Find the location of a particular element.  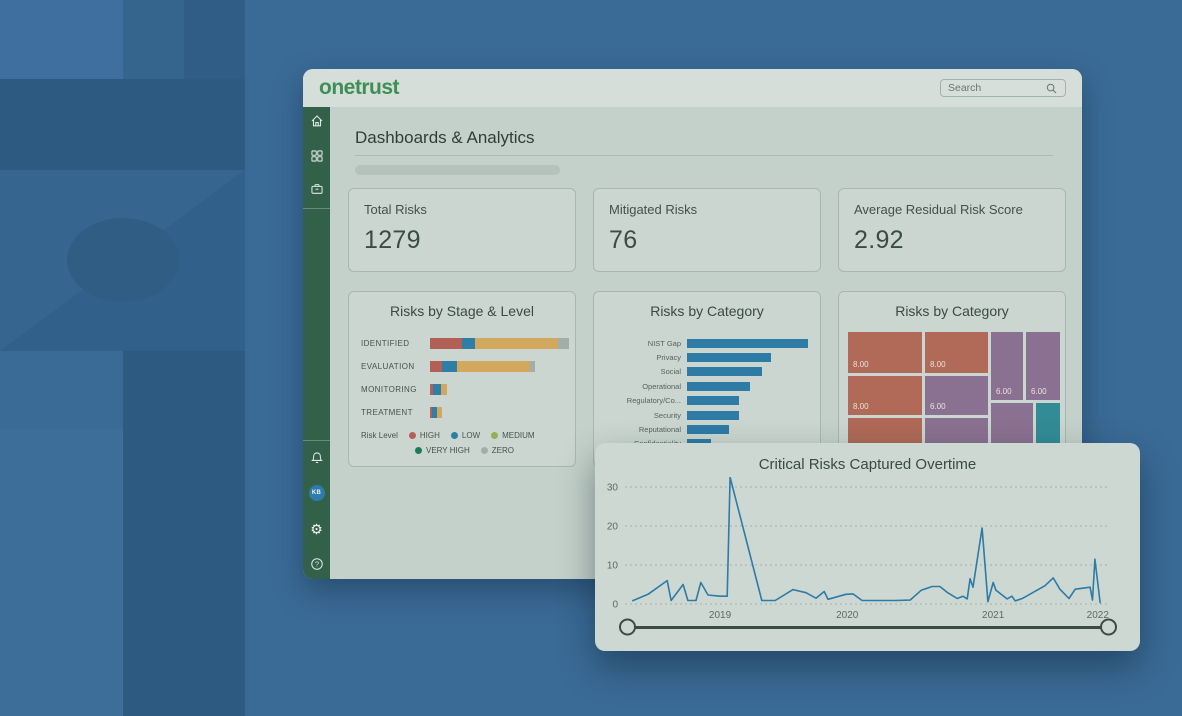

stacked-bar-chart: IDENTIFIED EVALUATION MONITORING TREATMENT is located at coordinates (465, 378).